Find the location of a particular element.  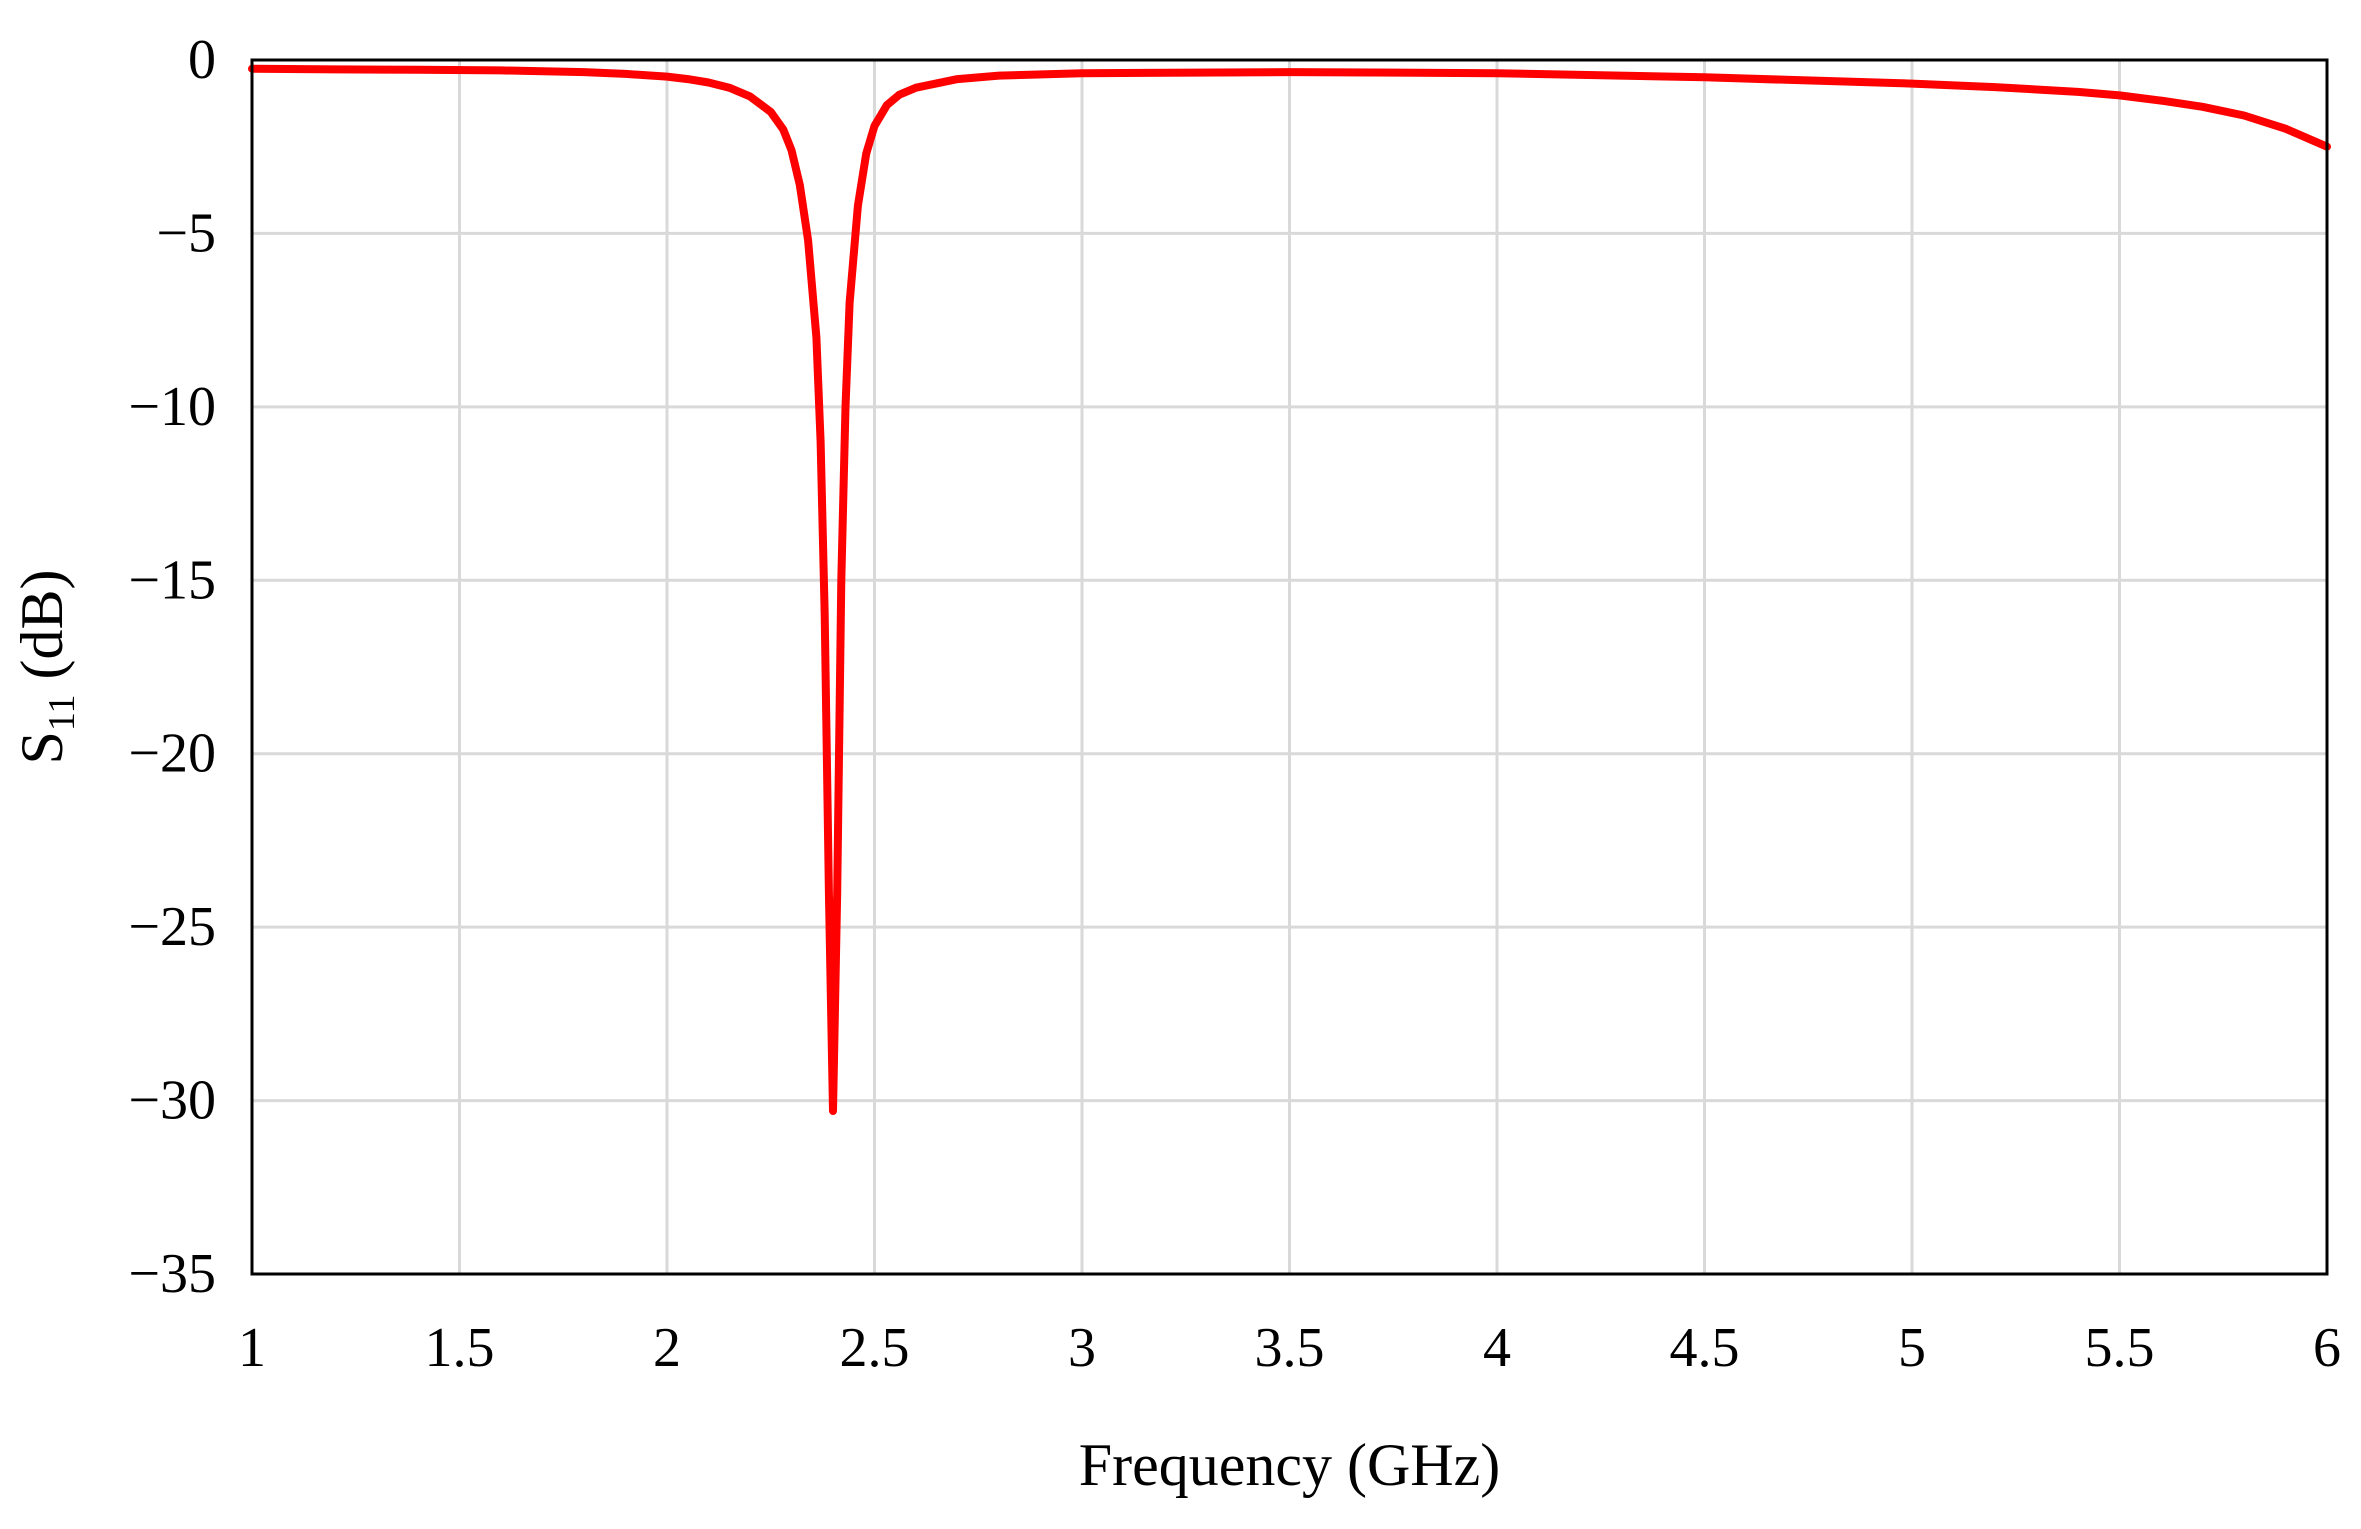

x-tick-label: 1 is located at coordinates (252, 1348).